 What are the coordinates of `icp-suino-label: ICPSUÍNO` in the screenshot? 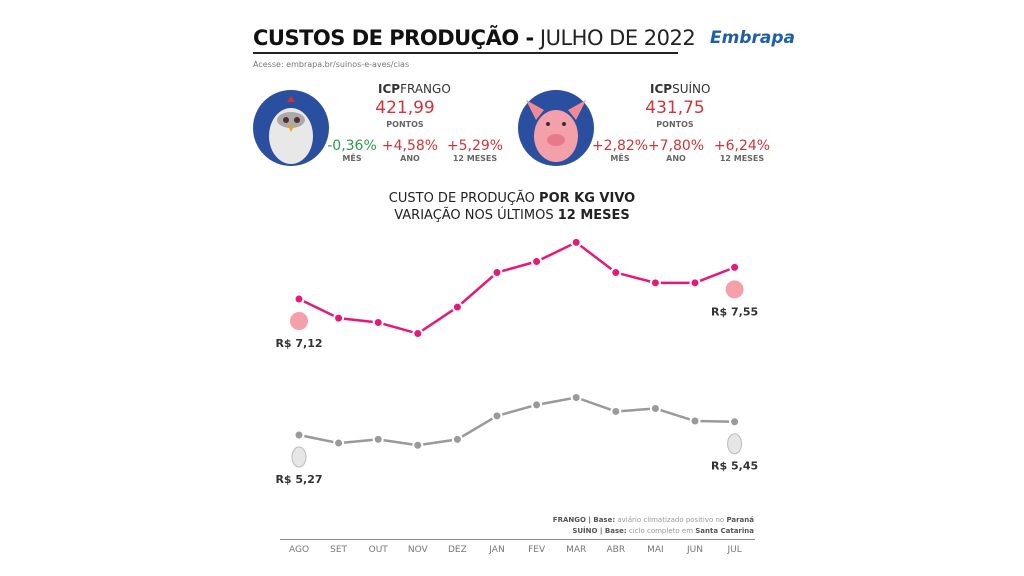 It's located at (680, 89).